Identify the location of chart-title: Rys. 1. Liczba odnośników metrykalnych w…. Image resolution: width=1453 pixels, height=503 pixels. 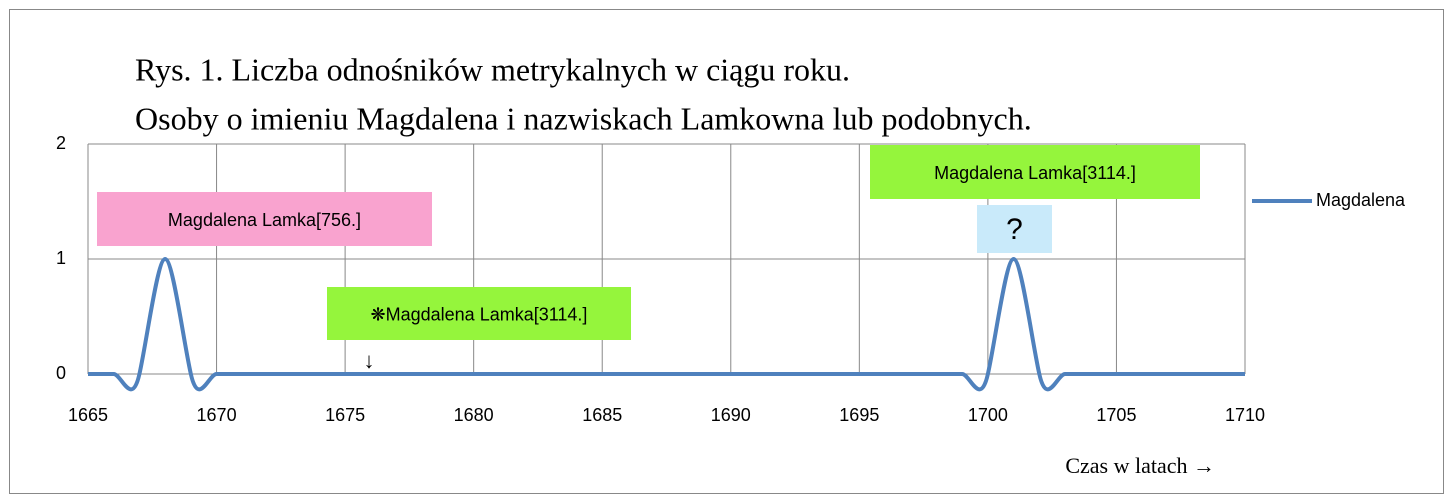
(492, 69).